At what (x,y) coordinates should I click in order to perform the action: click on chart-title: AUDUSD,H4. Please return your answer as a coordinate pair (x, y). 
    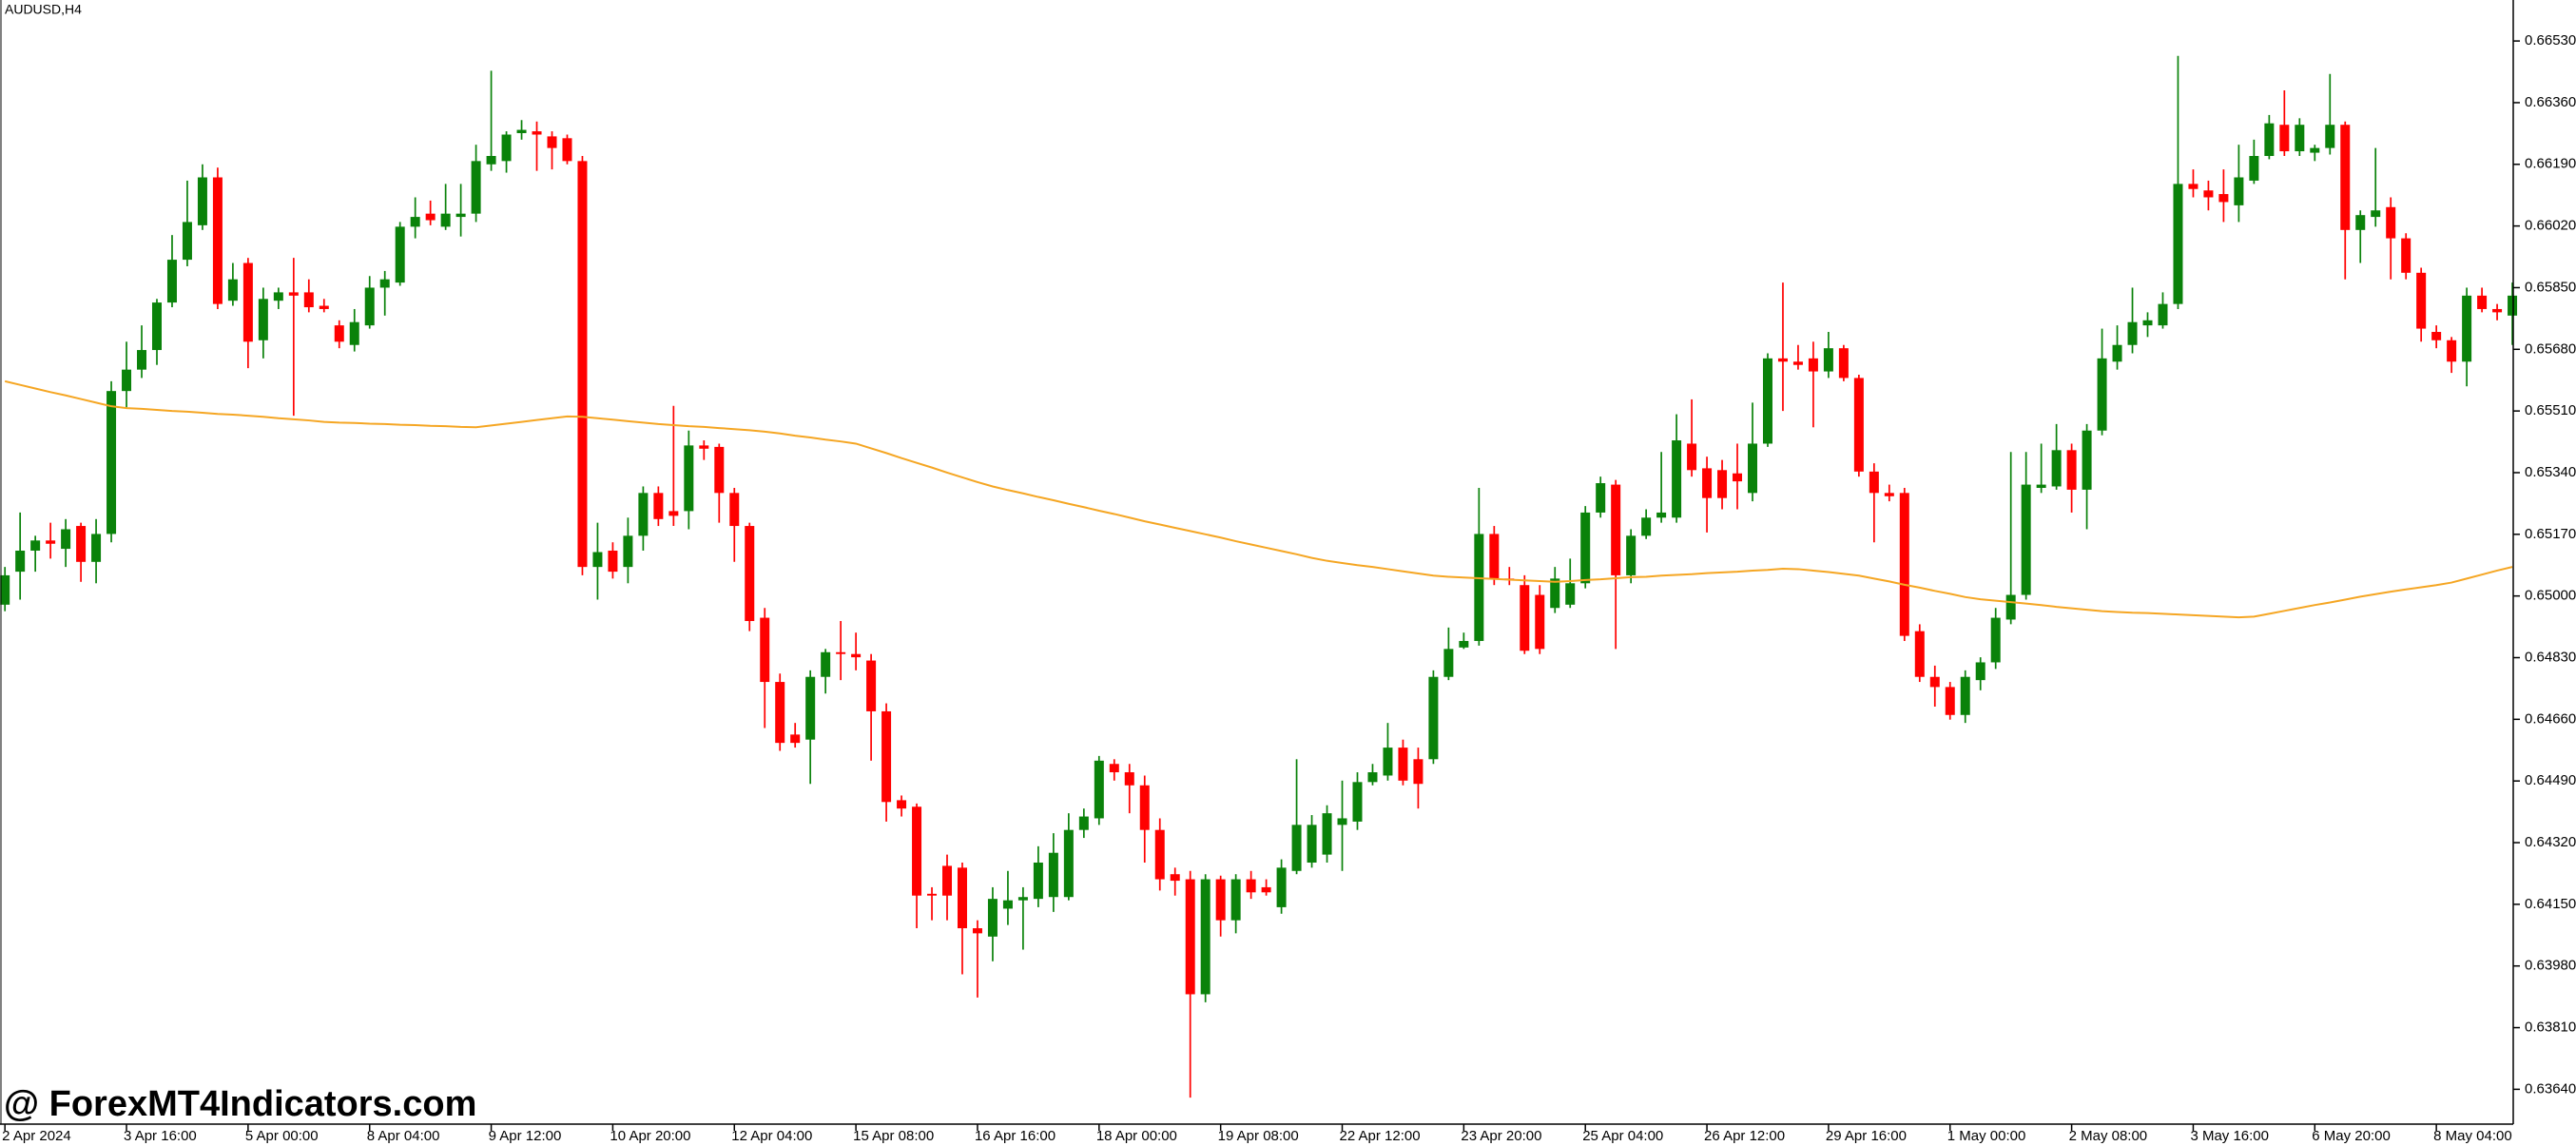
    Looking at the image, I should click on (43, 9).